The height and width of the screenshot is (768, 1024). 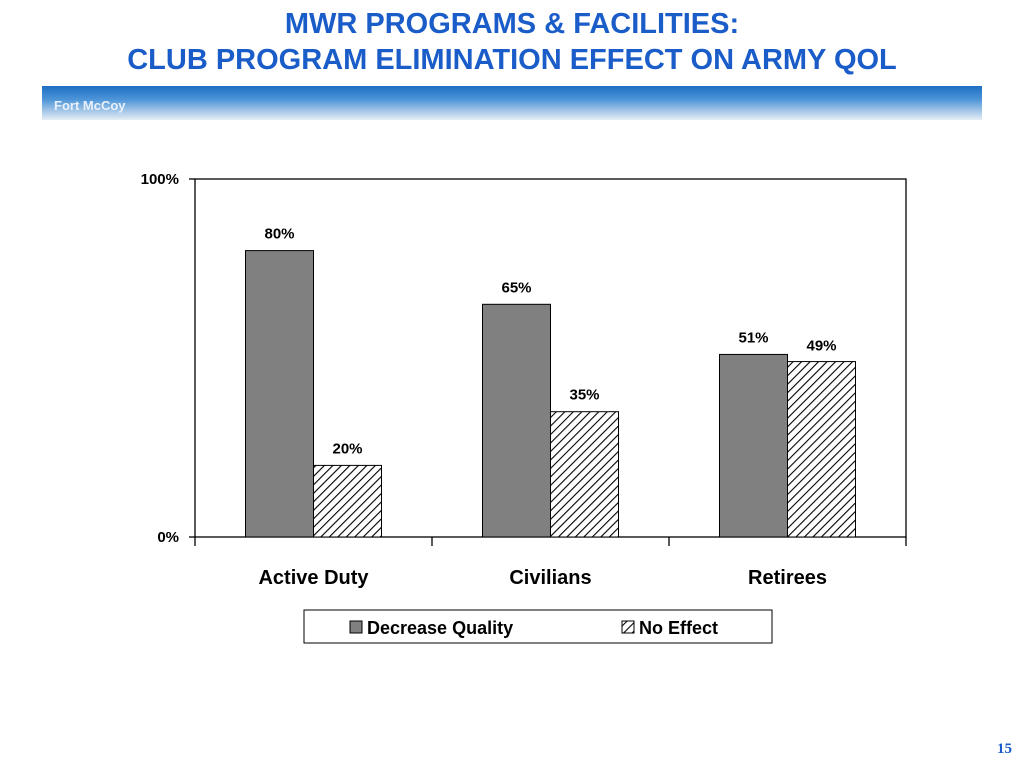 I want to click on title-line-1: MWR PROGRAMS & FACILITIES:, so click(x=512, y=24).